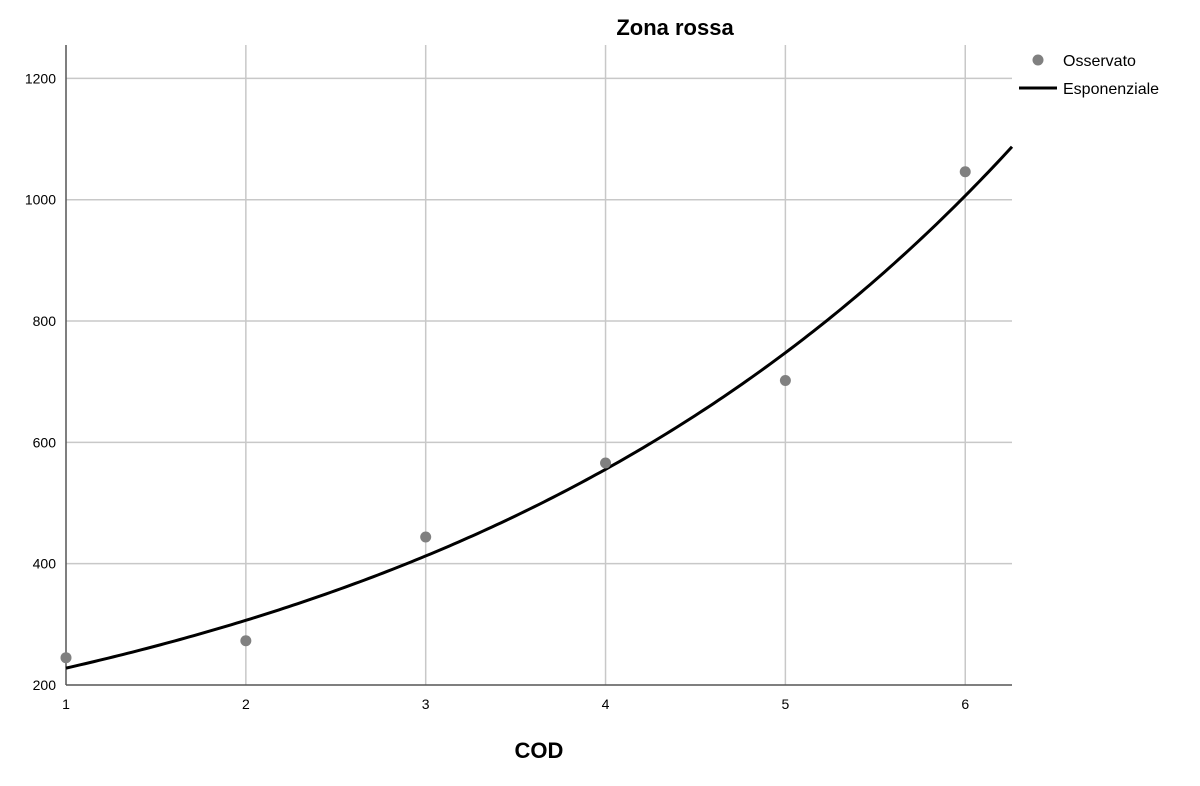  What do you see at coordinates (40, 78) in the screenshot?
I see `y-tick-label: 1200` at bounding box center [40, 78].